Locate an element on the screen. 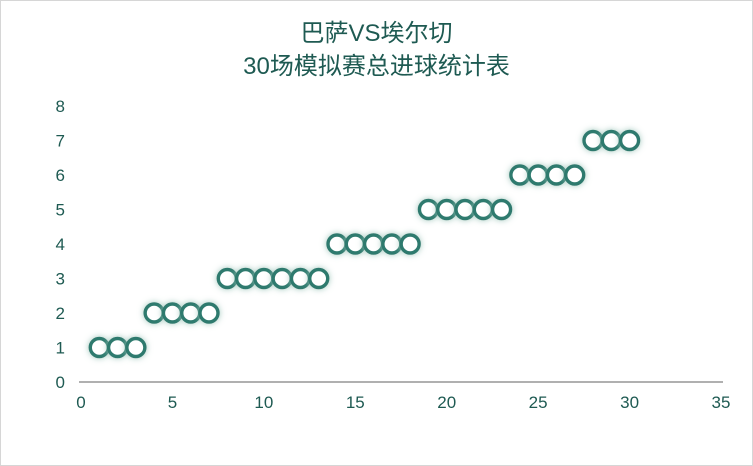 The height and width of the screenshot is (466, 753). y-tick-label: 8 is located at coordinates (60, 106).